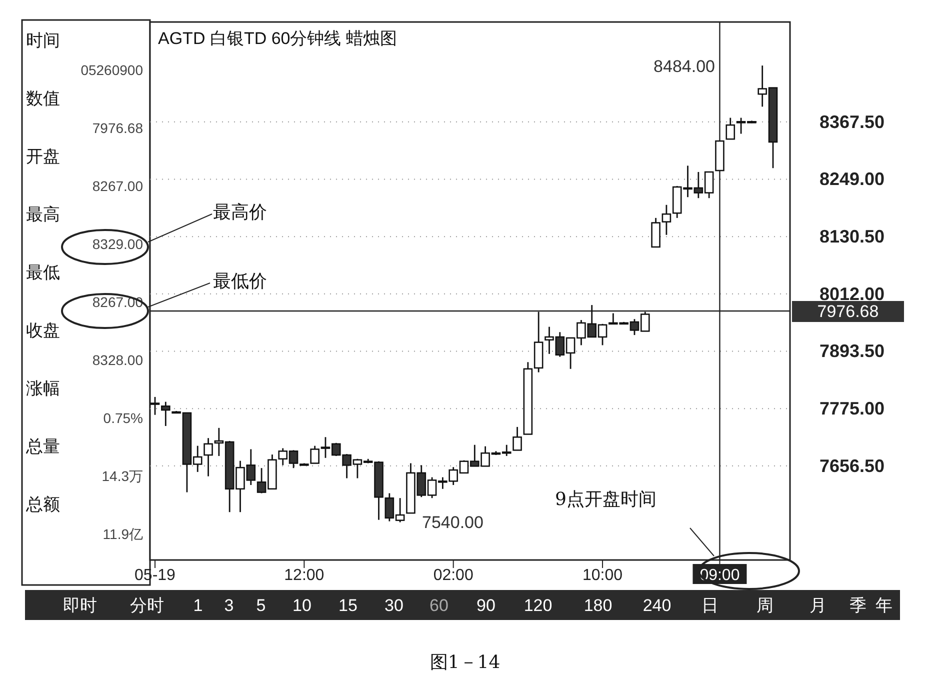 The height and width of the screenshot is (691, 936). I want to click on text: 收盘, so click(43, 330).